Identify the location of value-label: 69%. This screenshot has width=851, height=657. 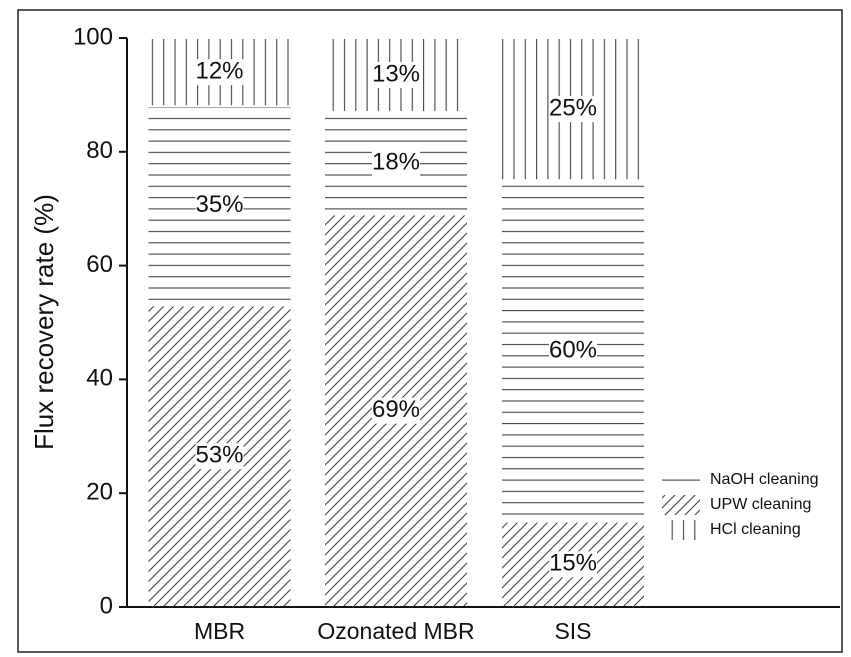
(396, 409).